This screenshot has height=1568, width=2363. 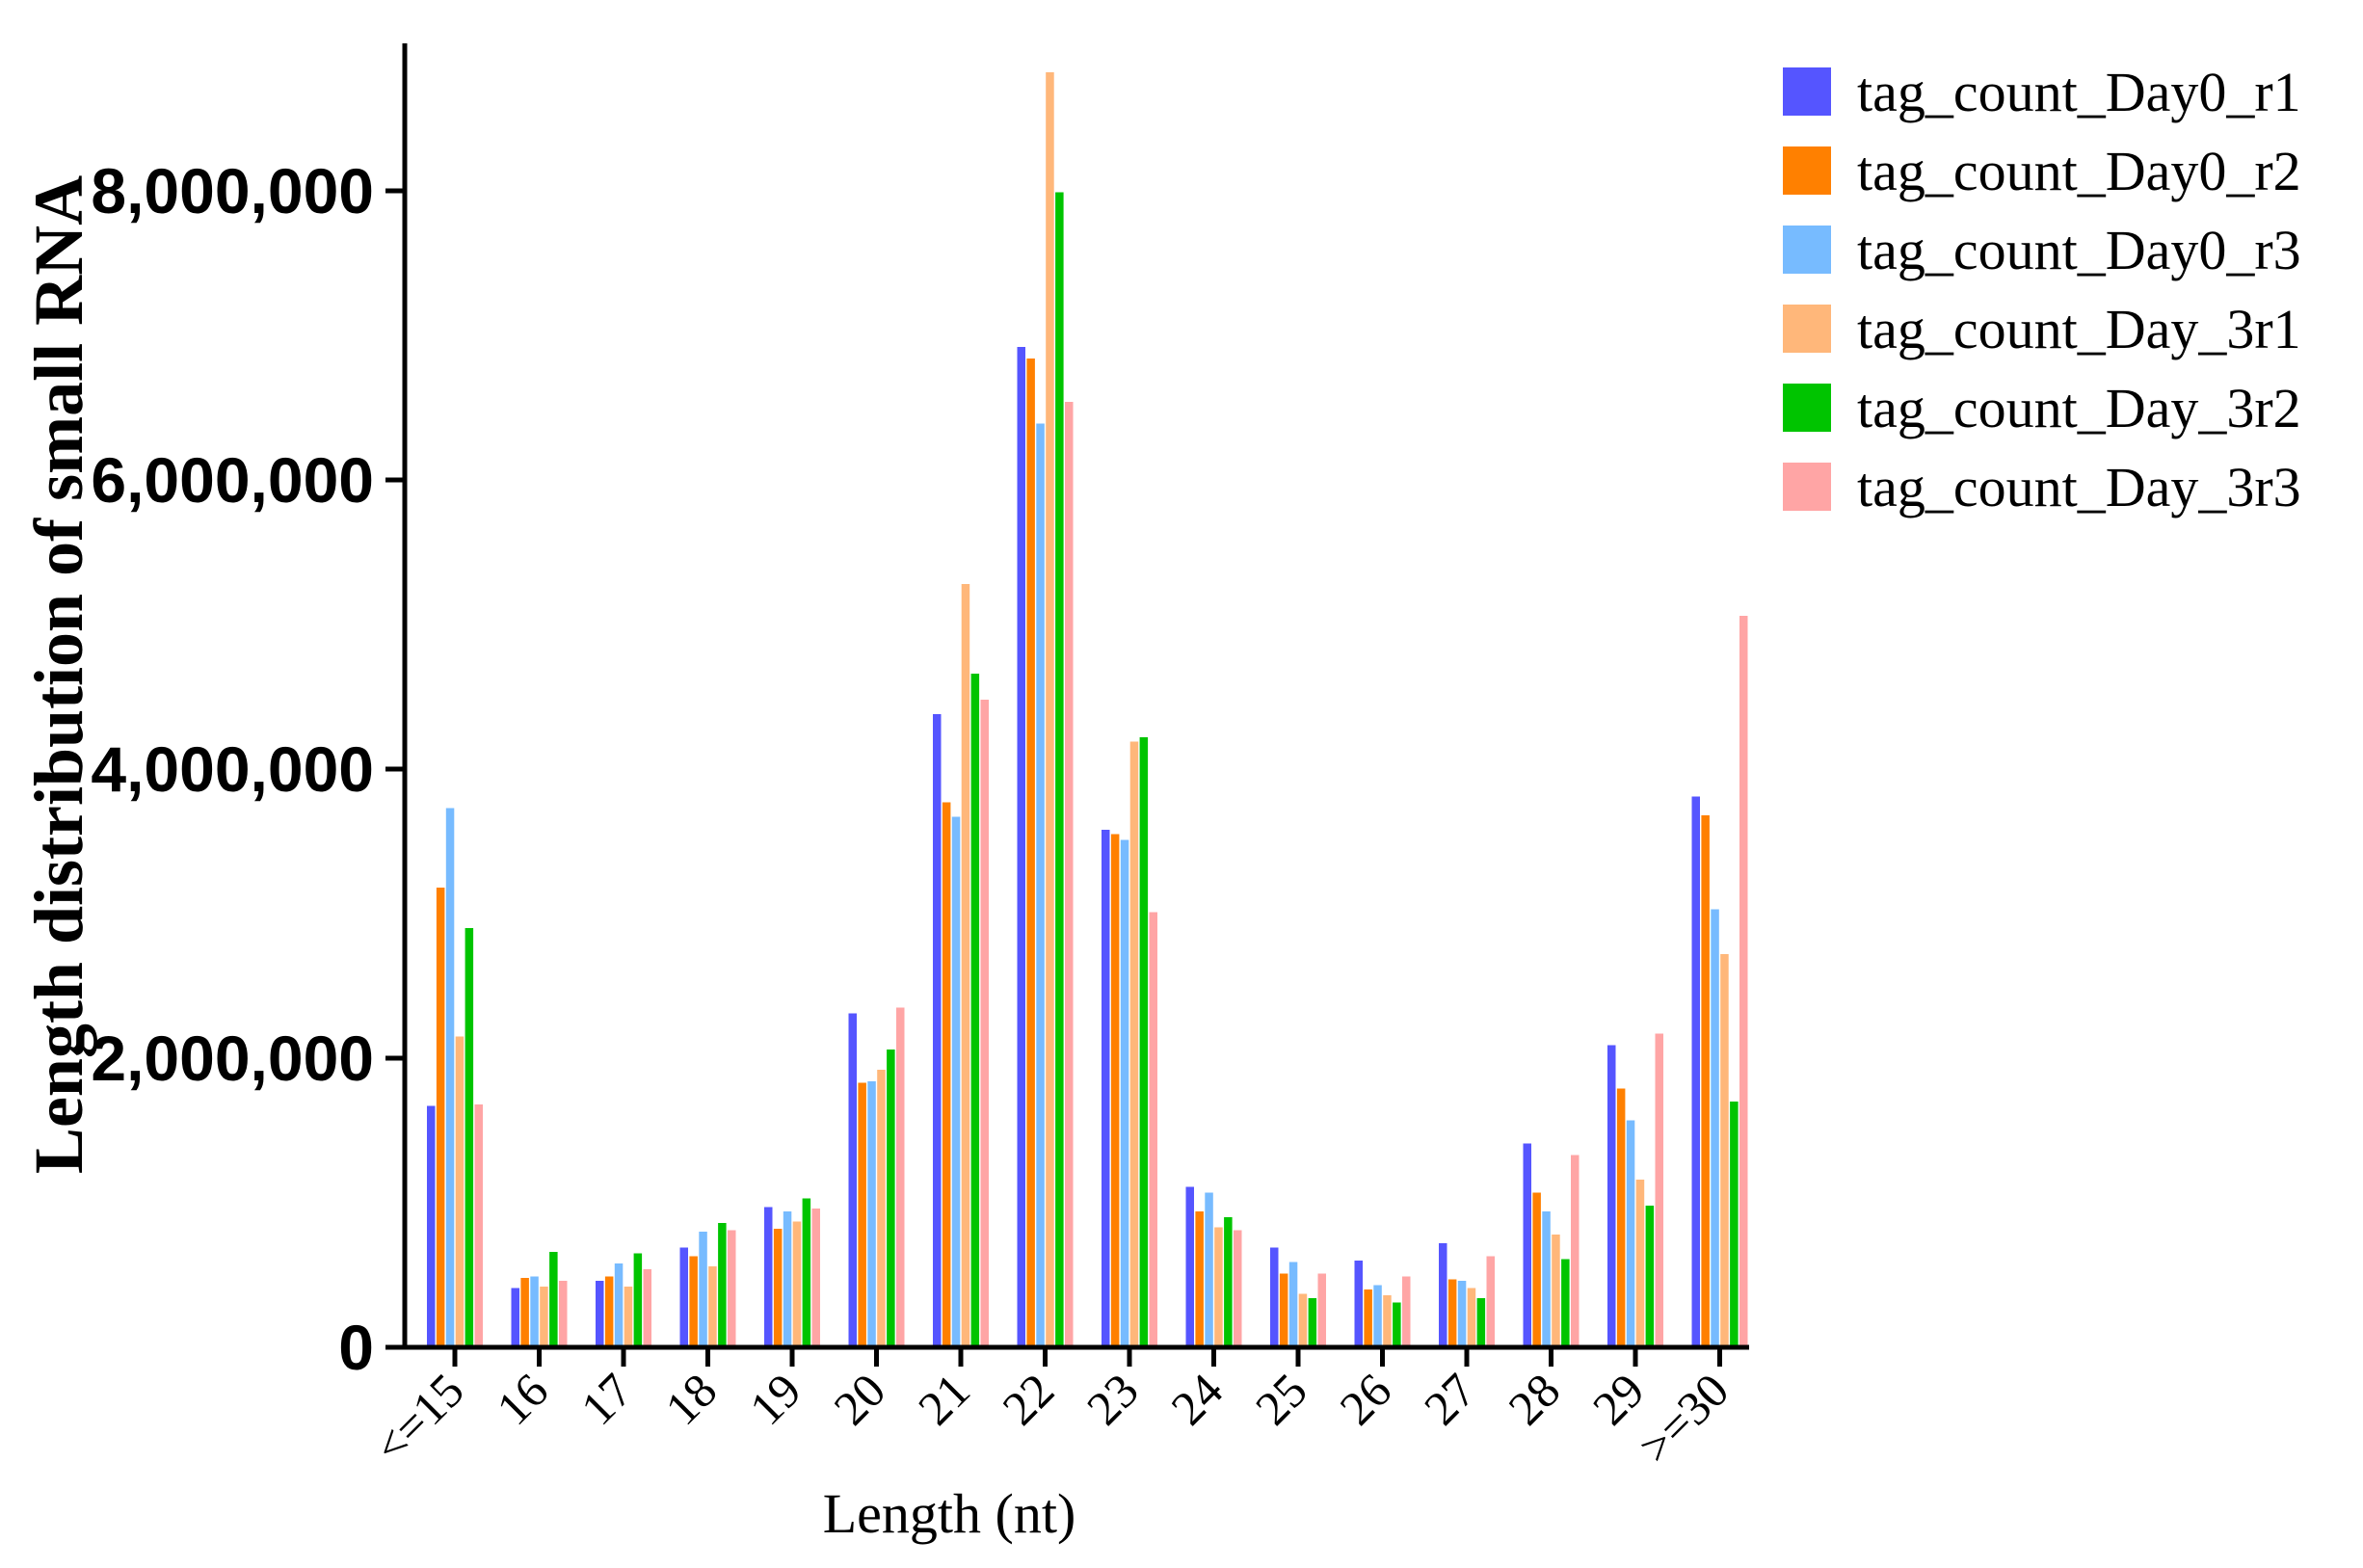 I want to click on y-tick-label: 4,000,000, so click(x=232, y=769).